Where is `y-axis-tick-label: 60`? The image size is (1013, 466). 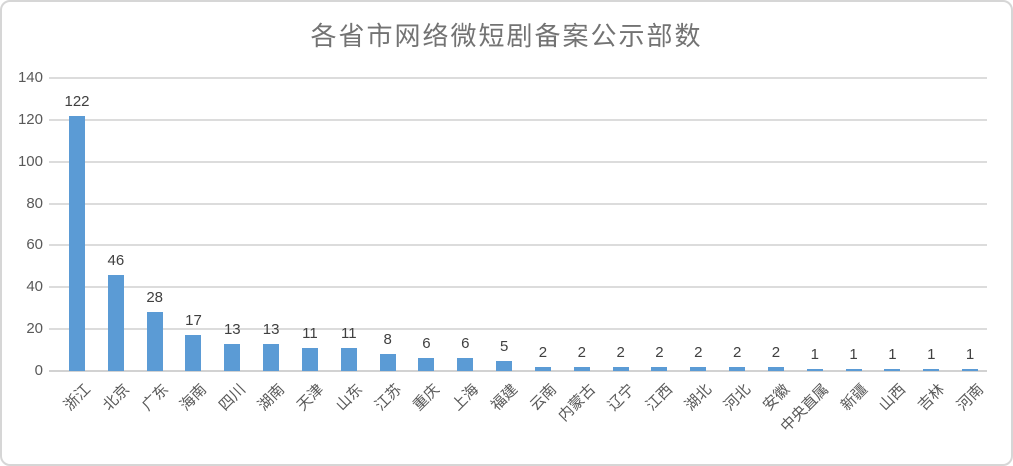 y-axis-tick-label: 60 is located at coordinates (34, 245).